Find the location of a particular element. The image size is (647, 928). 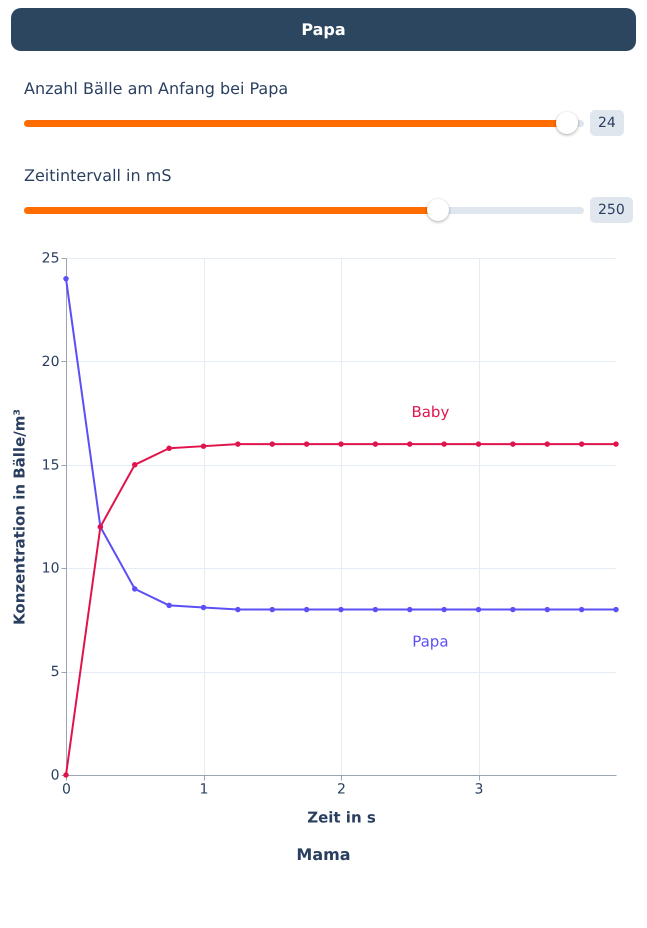

series-label: Baby is located at coordinates (430, 412).